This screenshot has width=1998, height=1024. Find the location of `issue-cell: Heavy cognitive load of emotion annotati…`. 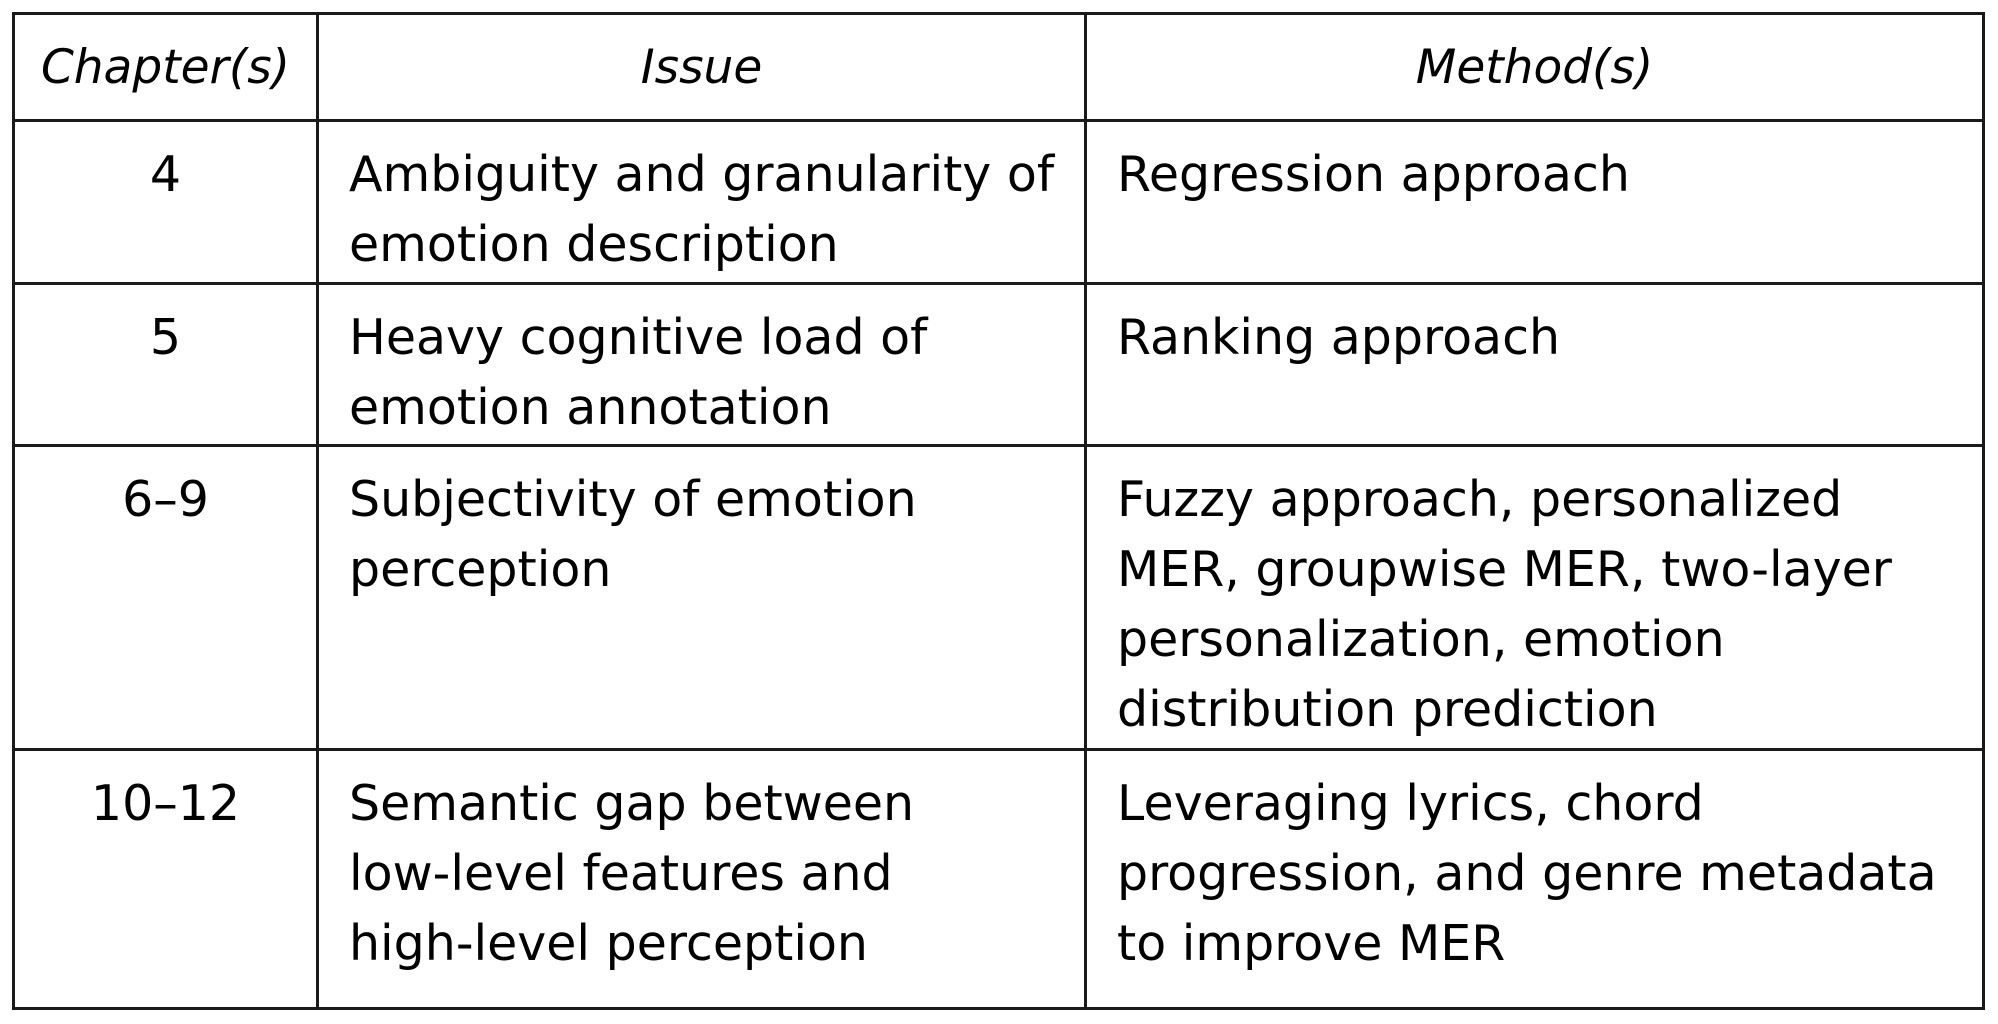

issue-cell: Heavy cognitive load of emotion annotati… is located at coordinates (701, 364).